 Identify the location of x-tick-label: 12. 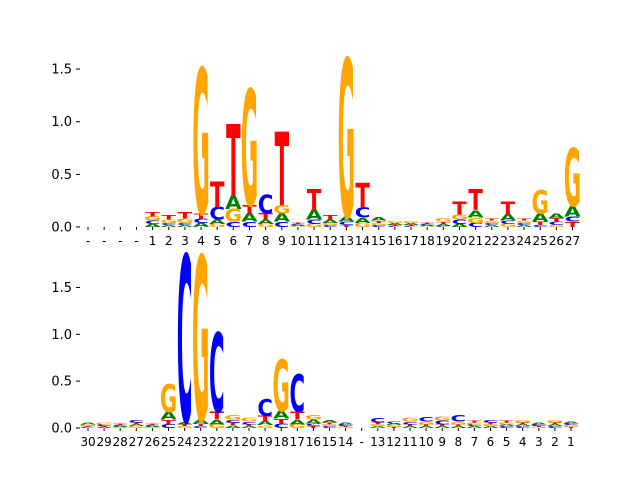
(393, 442).